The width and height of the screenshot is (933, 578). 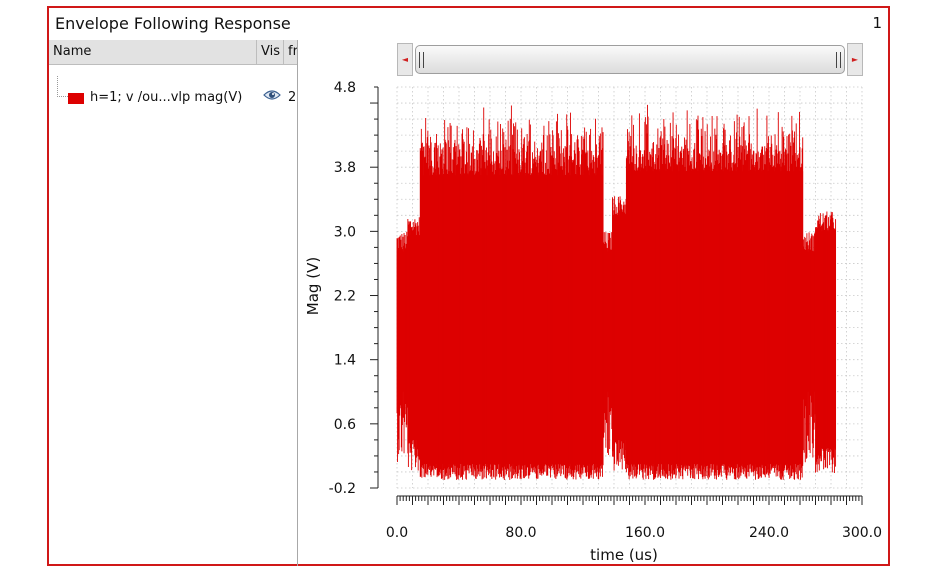 I want to click on window-title: Envelope Following Response, so click(x=173, y=23).